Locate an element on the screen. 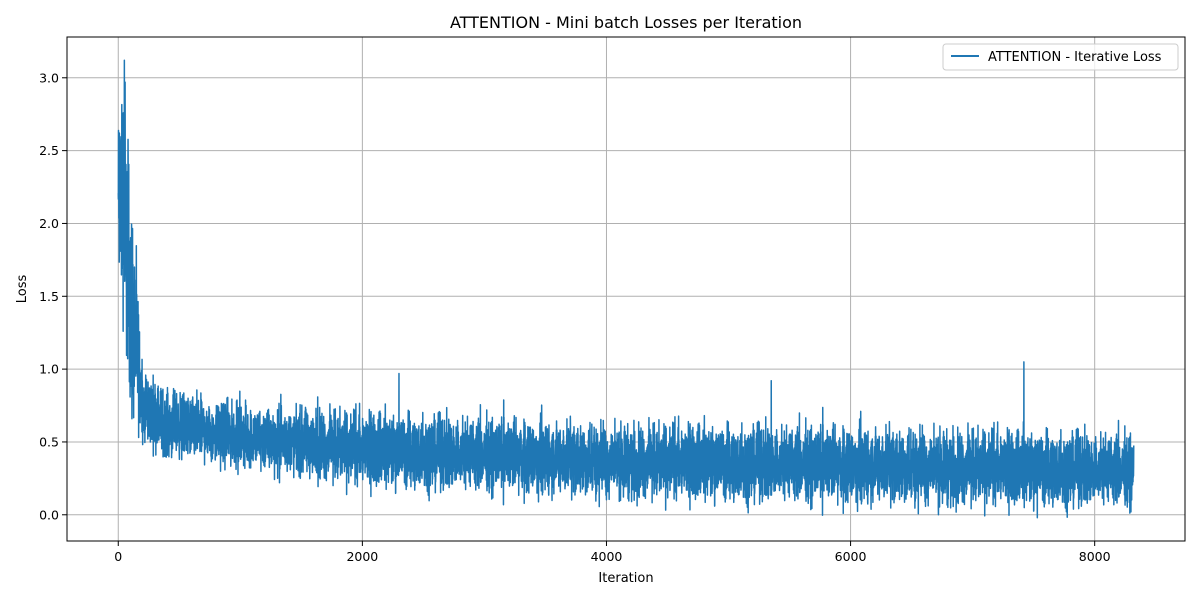 The height and width of the screenshot is (600, 1200). x-tick-label: 4000 is located at coordinates (607, 556).